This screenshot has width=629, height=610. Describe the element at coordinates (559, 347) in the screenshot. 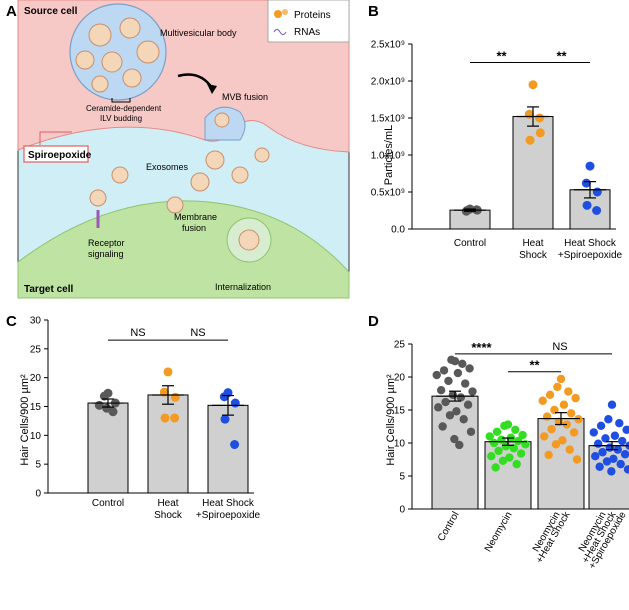

I see `panel-d-sig-label-1: NS` at that location.